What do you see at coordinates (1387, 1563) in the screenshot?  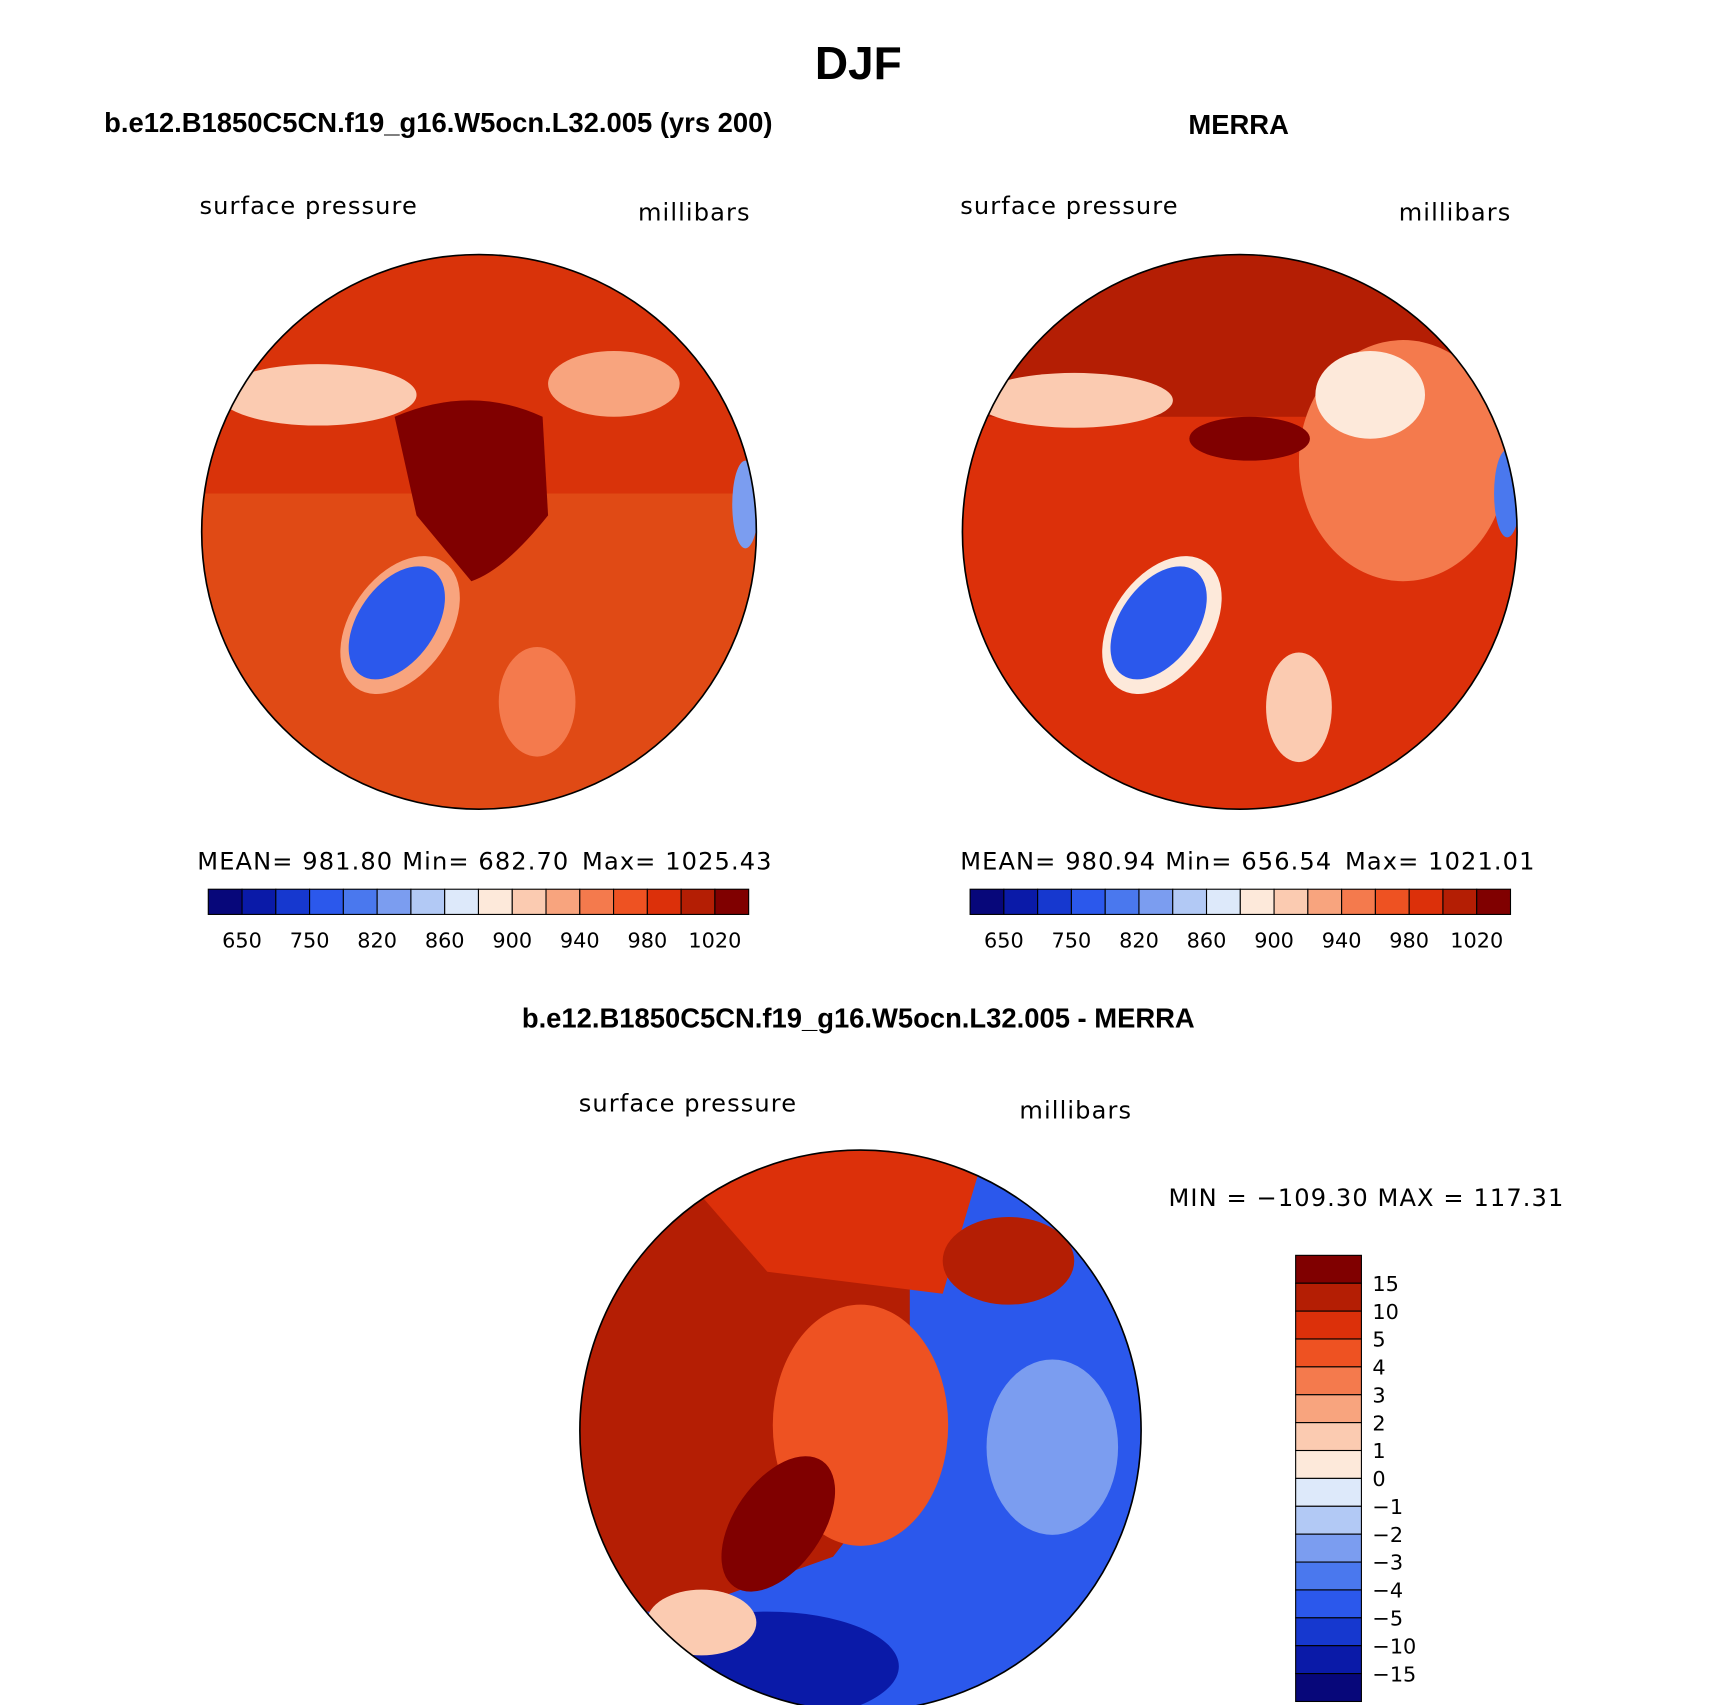 I see `colorbar-label: −3` at bounding box center [1387, 1563].